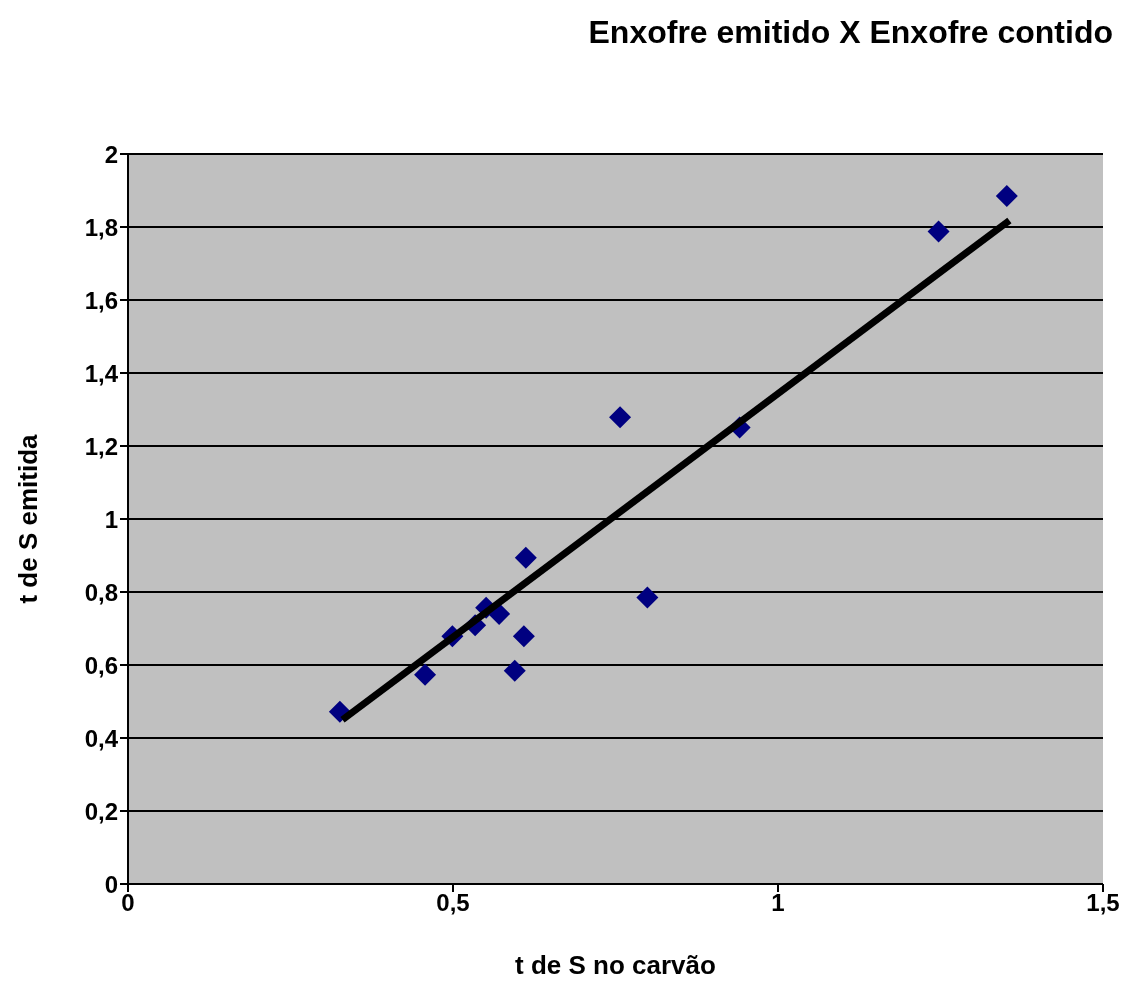  What do you see at coordinates (778, 903) in the screenshot?
I see `x-tick-label: 1` at bounding box center [778, 903].